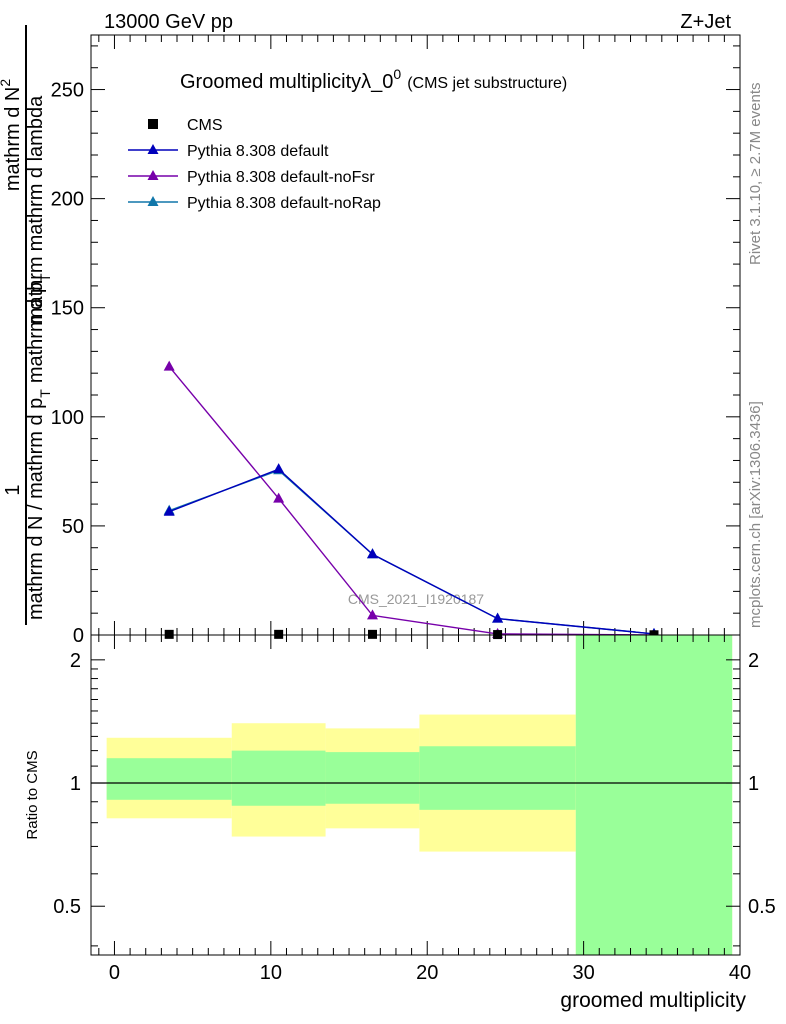 Image resolution: width=786 pixels, height=1024 pixels. I want to click on ratio-x-tick-label: 40, so click(740, 973).